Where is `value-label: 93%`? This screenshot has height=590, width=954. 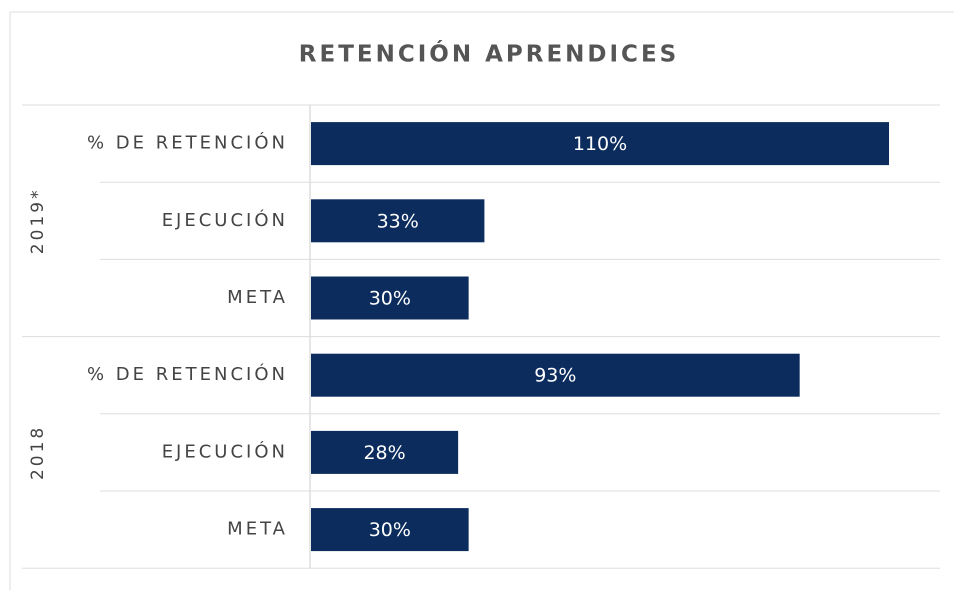
value-label: 93% is located at coordinates (555, 376).